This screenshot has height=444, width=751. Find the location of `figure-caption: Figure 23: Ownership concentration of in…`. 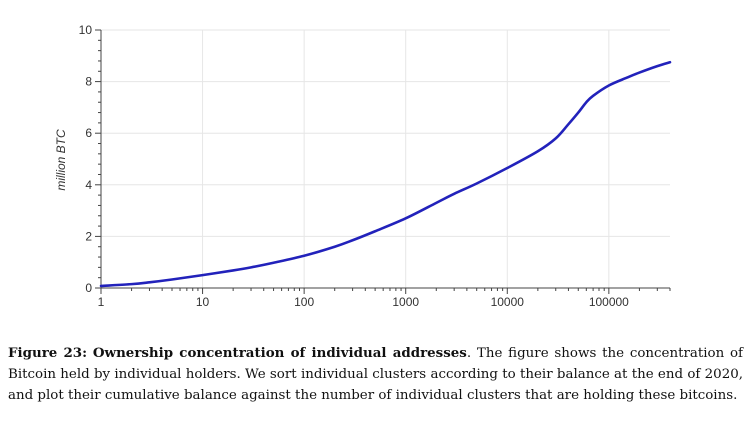

figure-caption: Figure 23: Ownership concentration of in… is located at coordinates (375, 374).